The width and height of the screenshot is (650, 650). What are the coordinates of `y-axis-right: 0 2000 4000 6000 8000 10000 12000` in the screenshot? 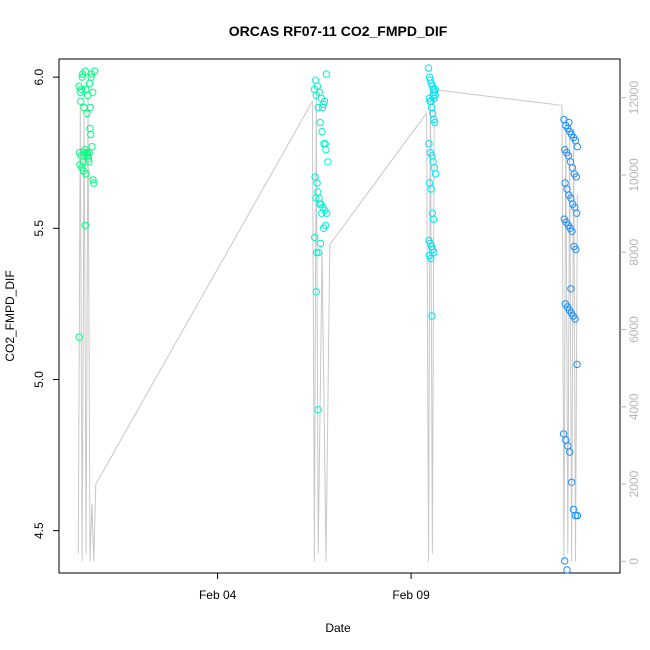 It's located at (630, 323).